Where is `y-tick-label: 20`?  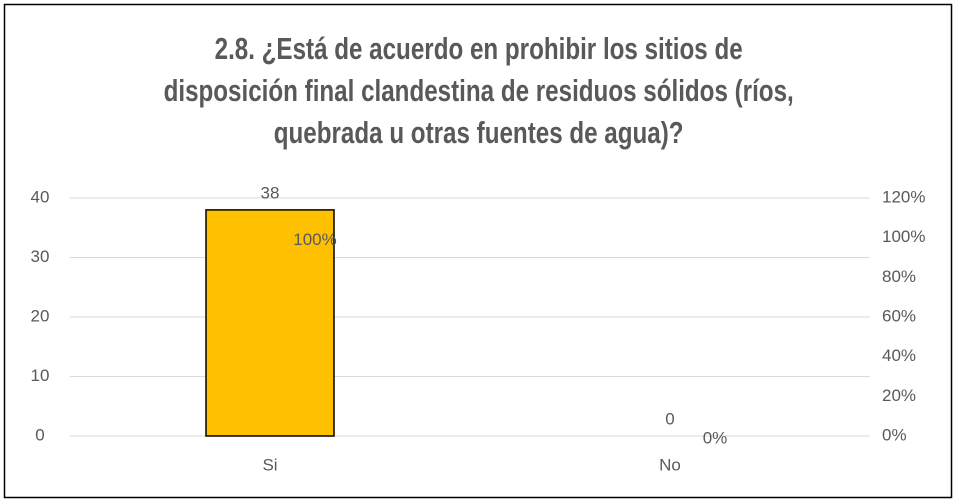 y-tick-label: 20 is located at coordinates (40, 315).